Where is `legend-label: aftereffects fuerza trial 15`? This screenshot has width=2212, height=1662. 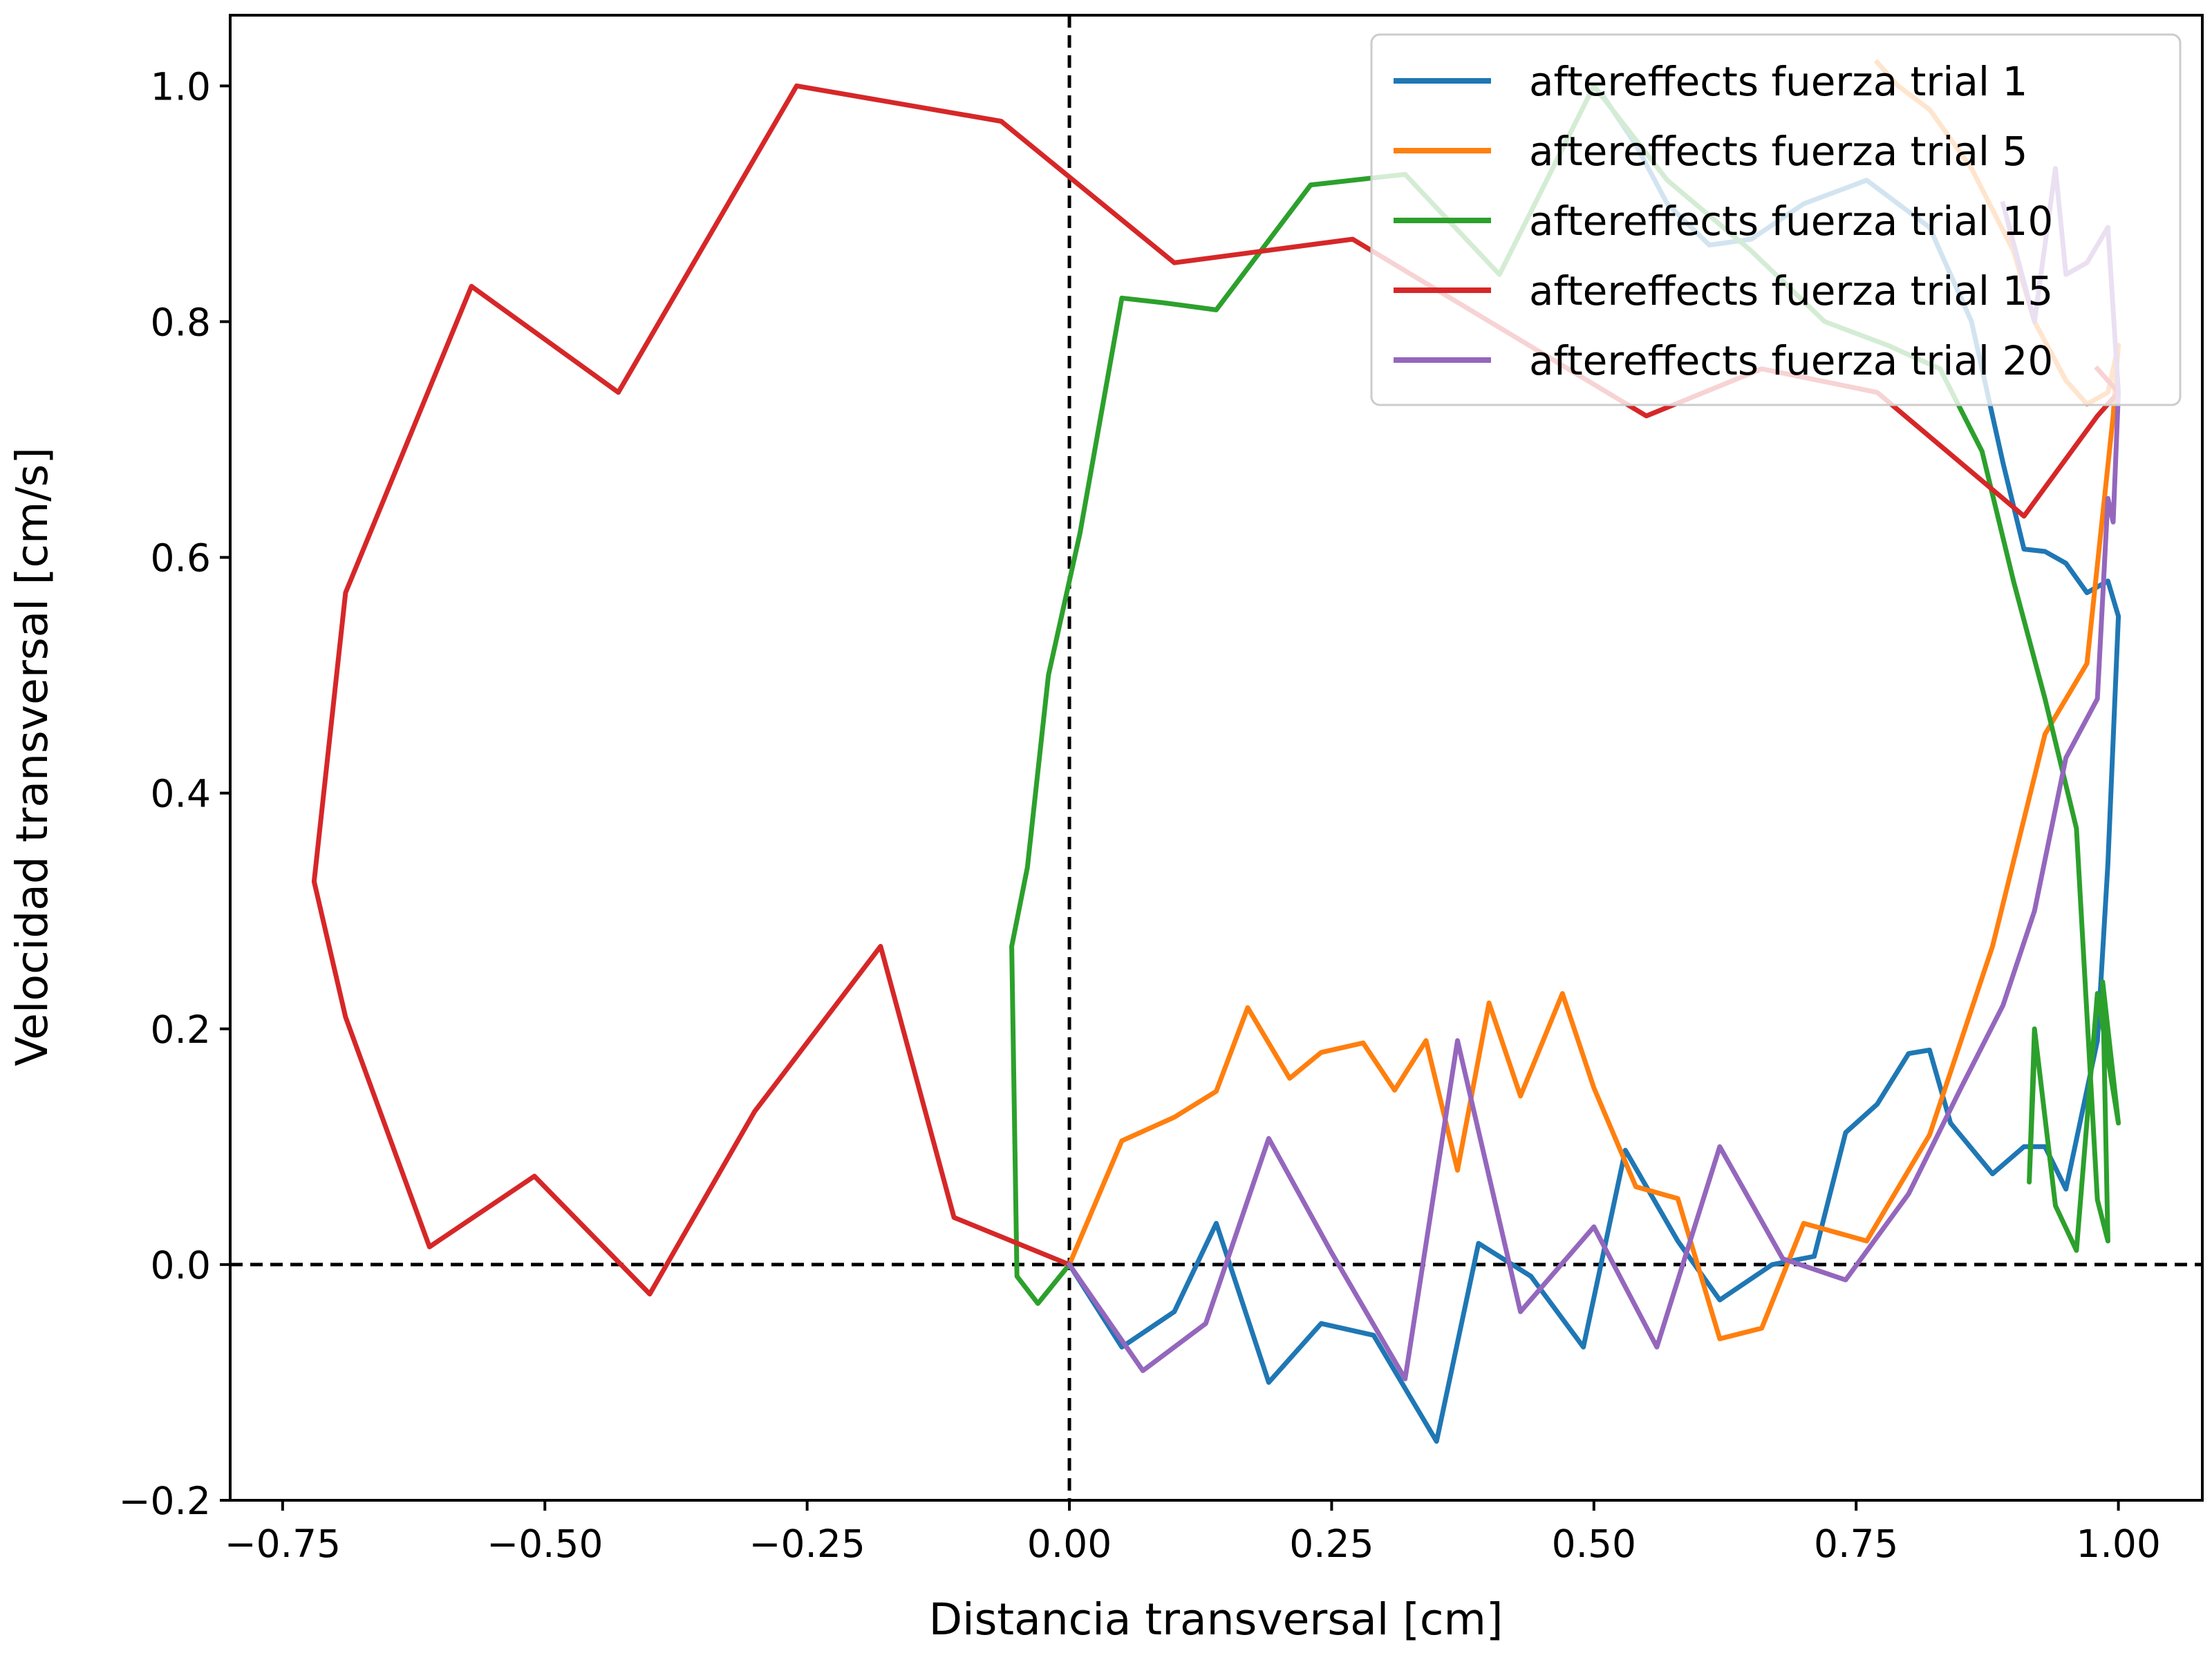 legend-label: aftereffects fuerza trial 15 is located at coordinates (1791, 290).